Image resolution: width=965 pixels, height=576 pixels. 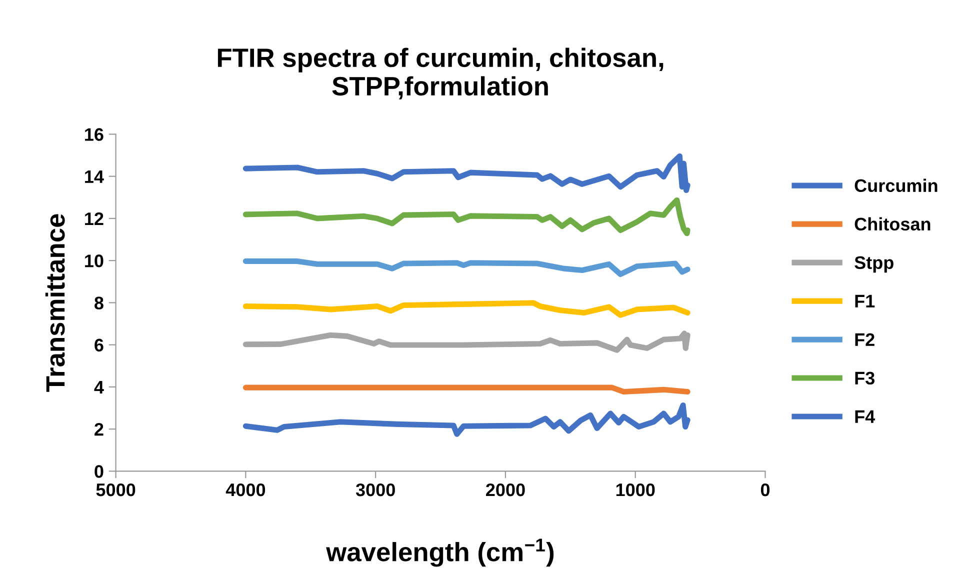 I want to click on legend-label: Stpp, so click(x=874, y=264).